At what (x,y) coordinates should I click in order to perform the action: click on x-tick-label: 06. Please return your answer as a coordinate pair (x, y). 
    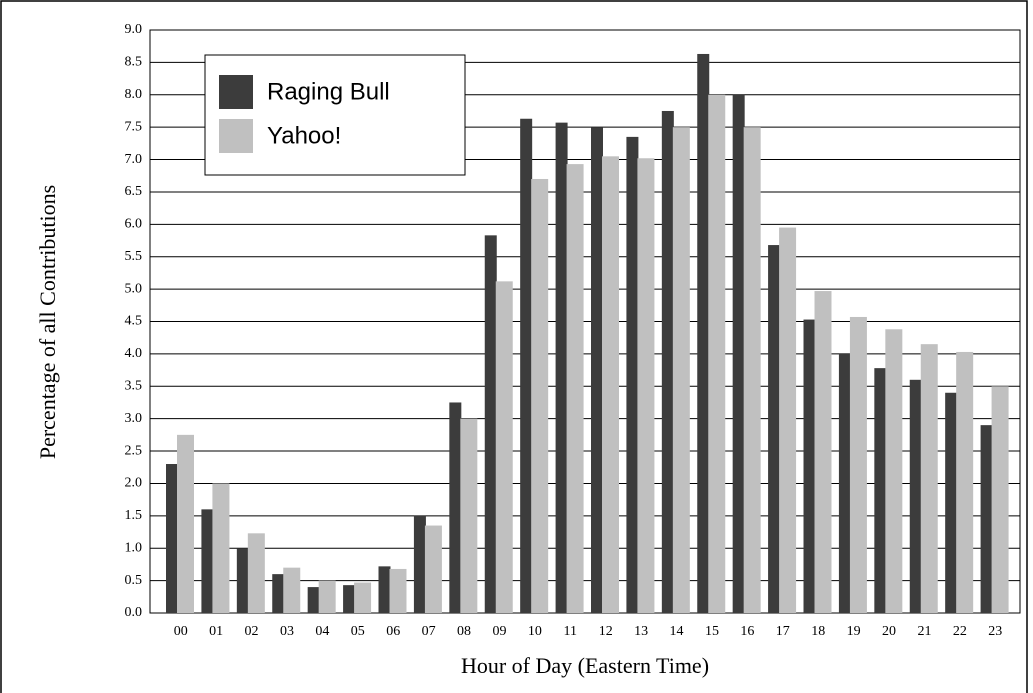
    Looking at the image, I should click on (393, 631).